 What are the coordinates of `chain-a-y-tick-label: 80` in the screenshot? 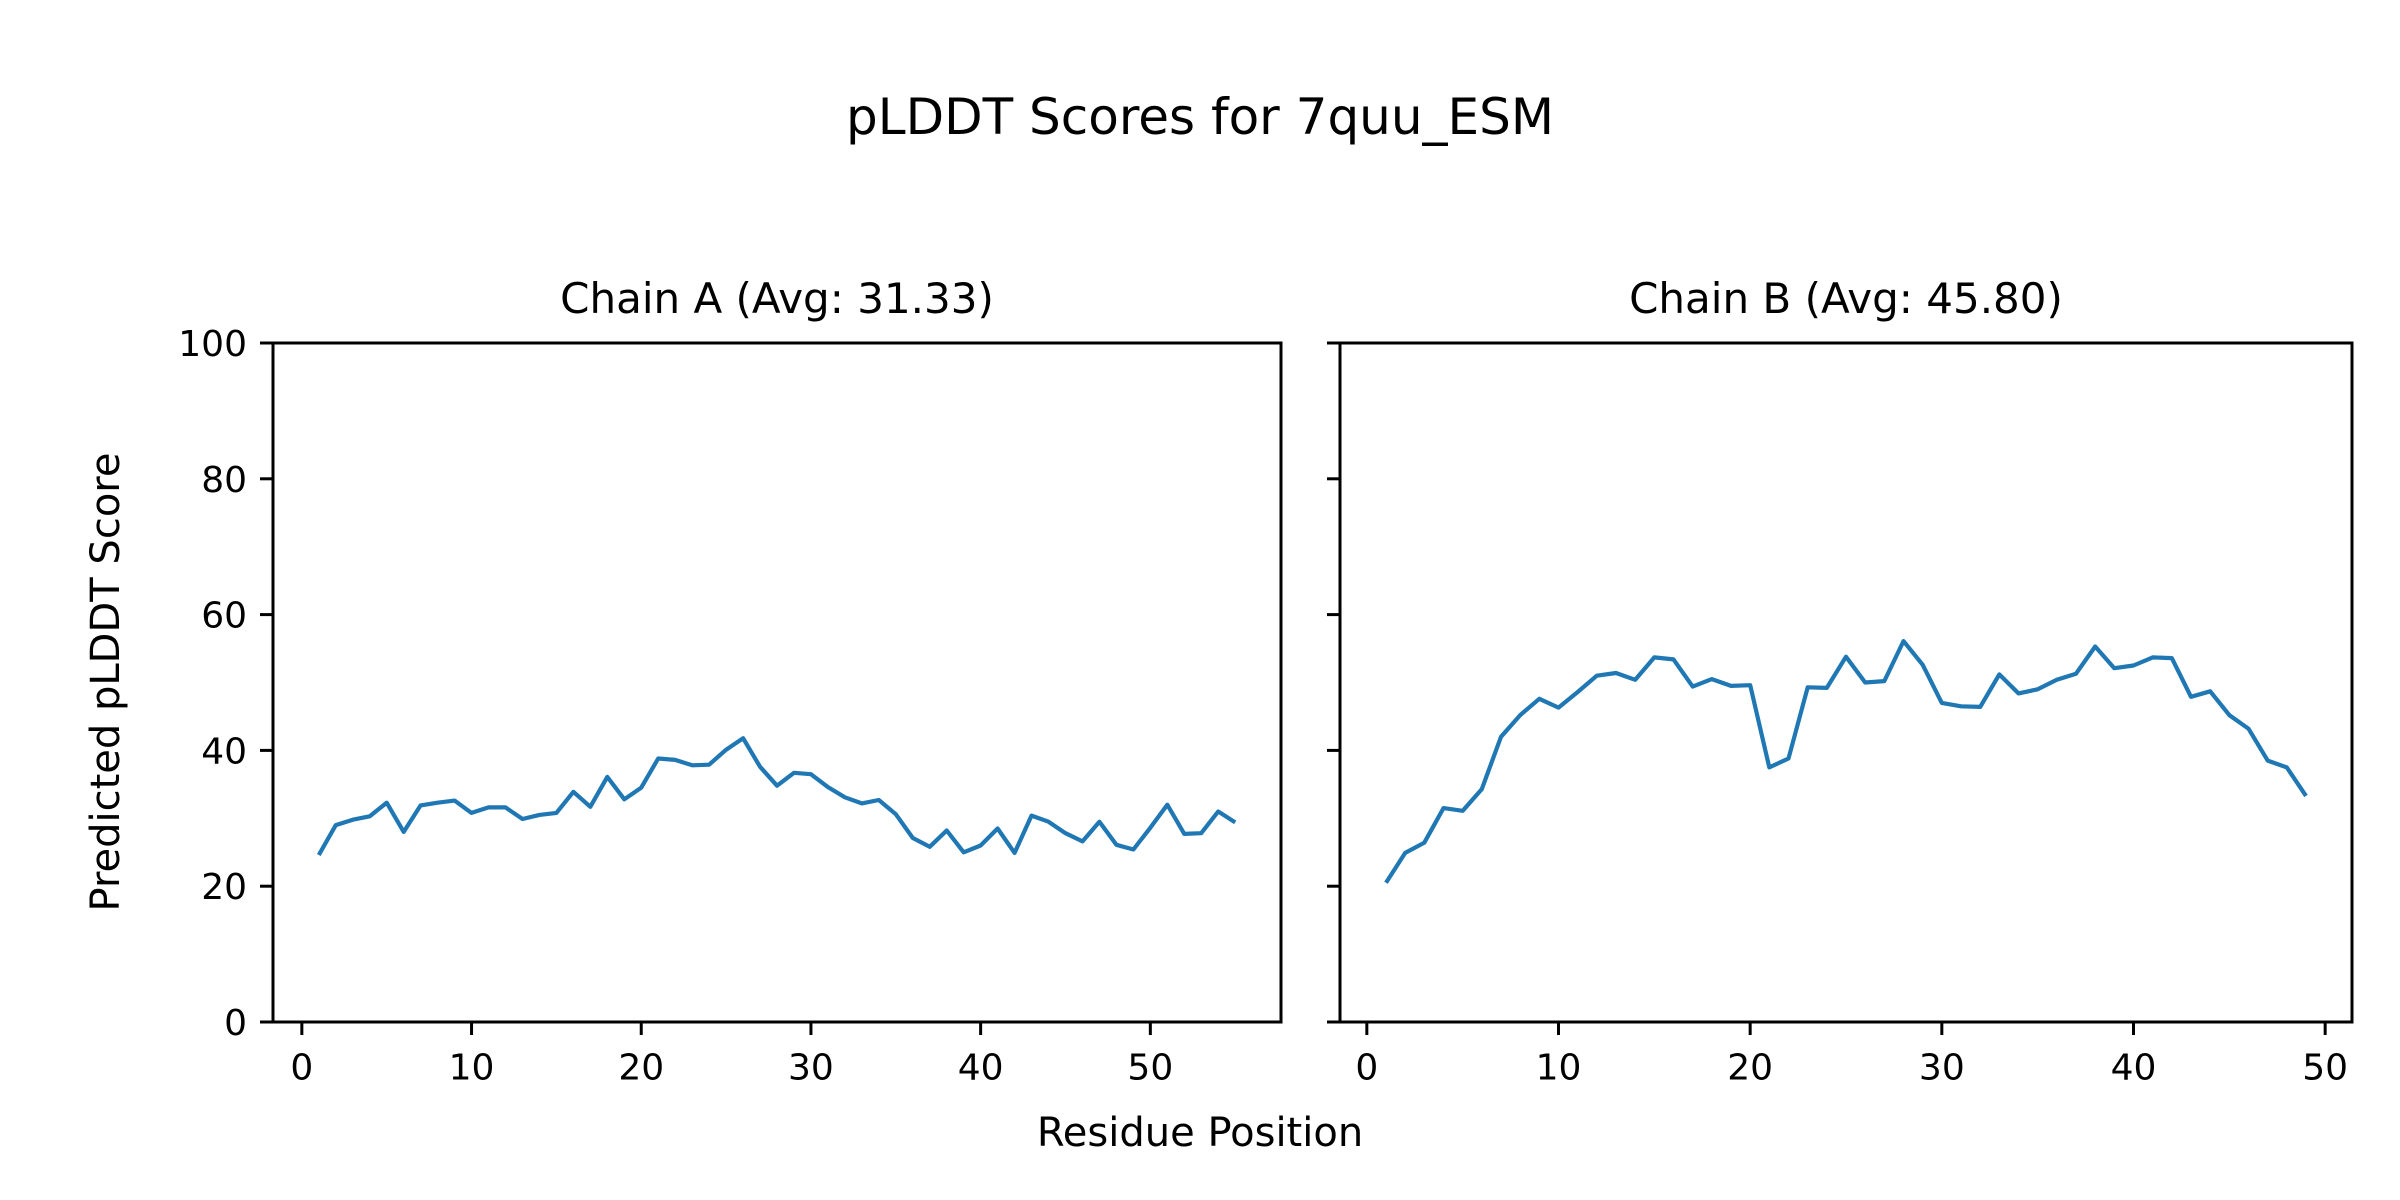 It's located at (224, 480).